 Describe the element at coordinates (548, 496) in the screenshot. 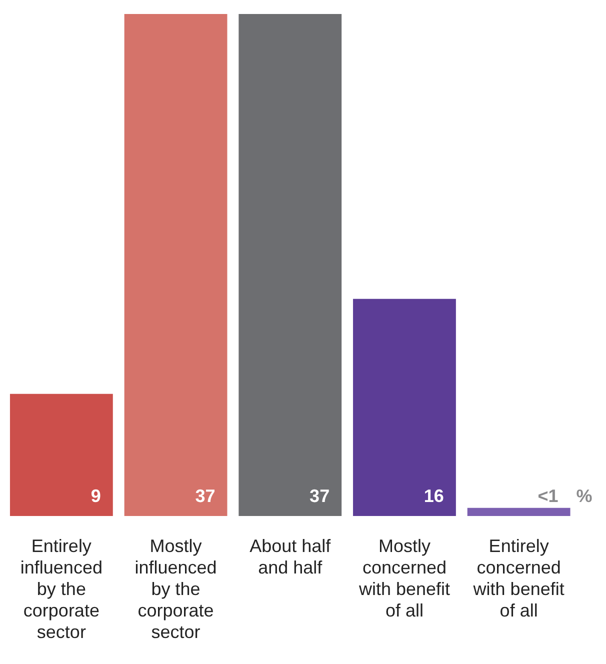

I see `data-label: <1` at that location.